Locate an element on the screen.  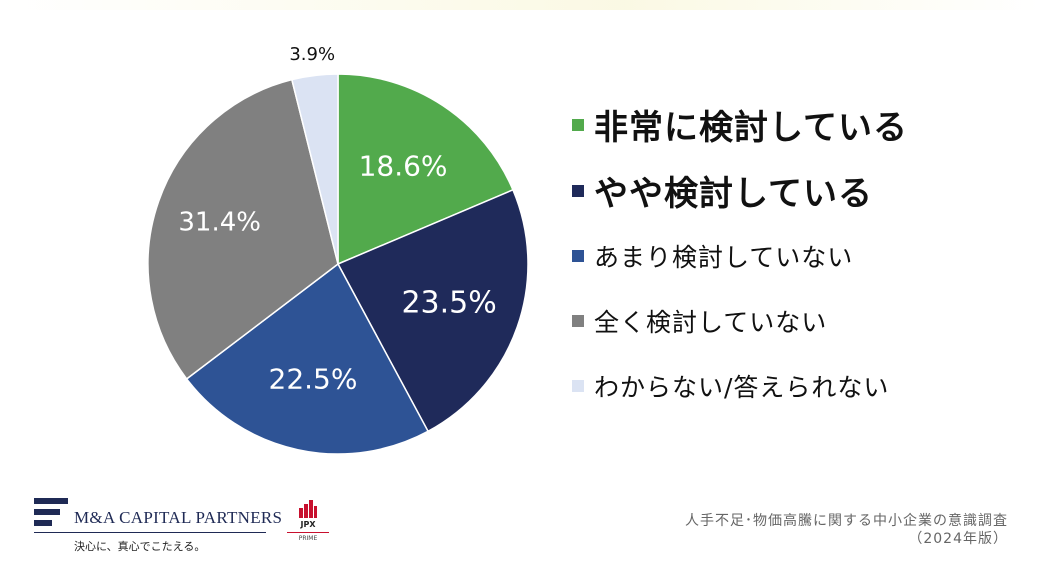
jpx-sub: PRIME is located at coordinates (308, 537).